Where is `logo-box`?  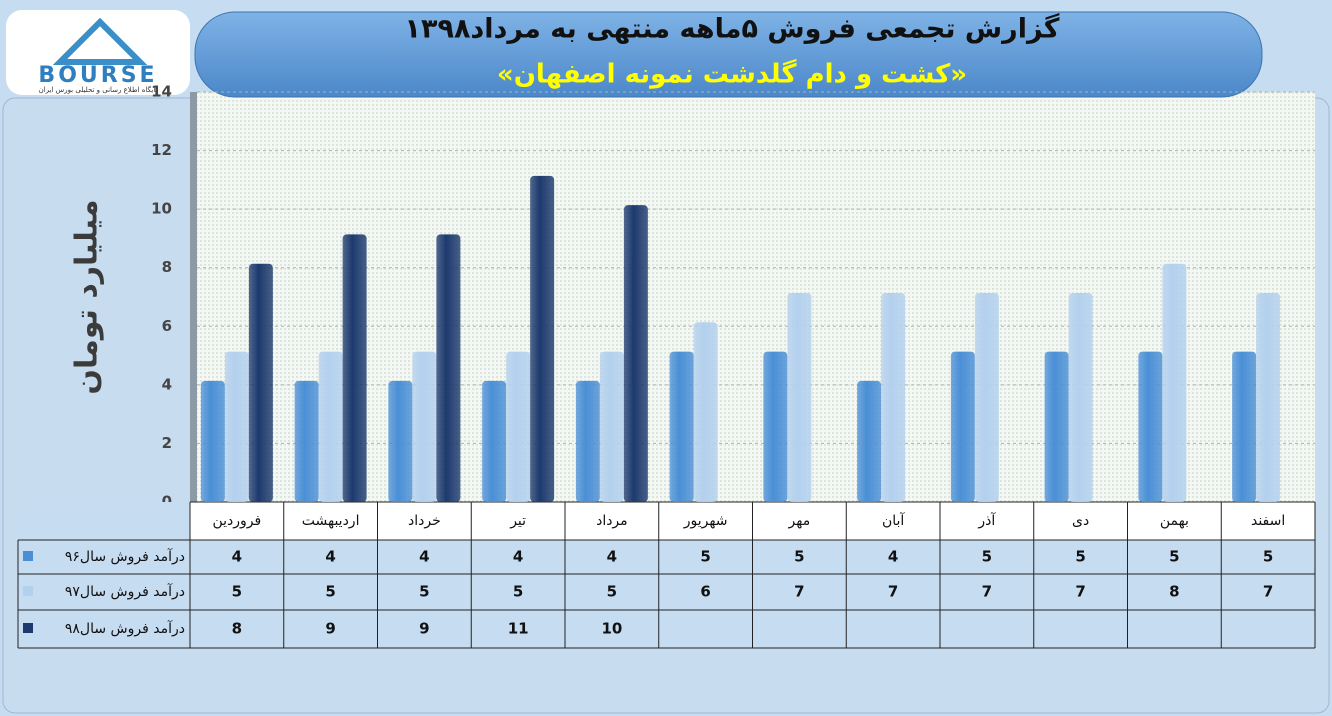
logo-box is located at coordinates (98, 52).